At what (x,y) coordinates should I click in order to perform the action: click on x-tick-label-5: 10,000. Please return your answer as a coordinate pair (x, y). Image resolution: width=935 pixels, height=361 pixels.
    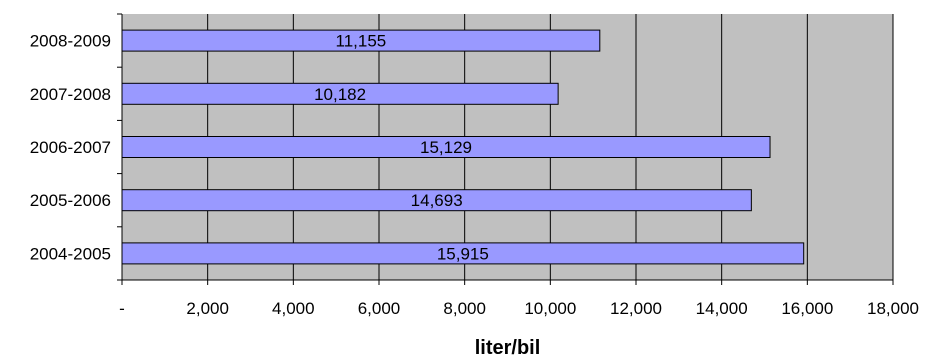
    Looking at the image, I should click on (550, 308).